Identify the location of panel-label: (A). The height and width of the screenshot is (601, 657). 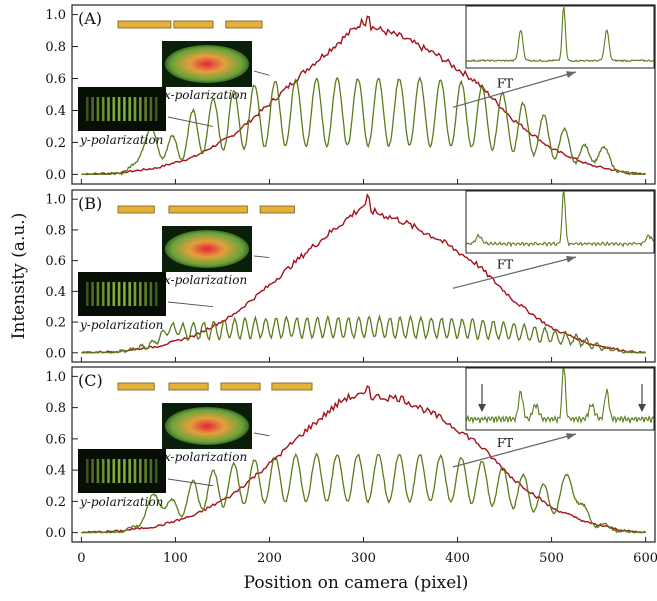
(90, 18).